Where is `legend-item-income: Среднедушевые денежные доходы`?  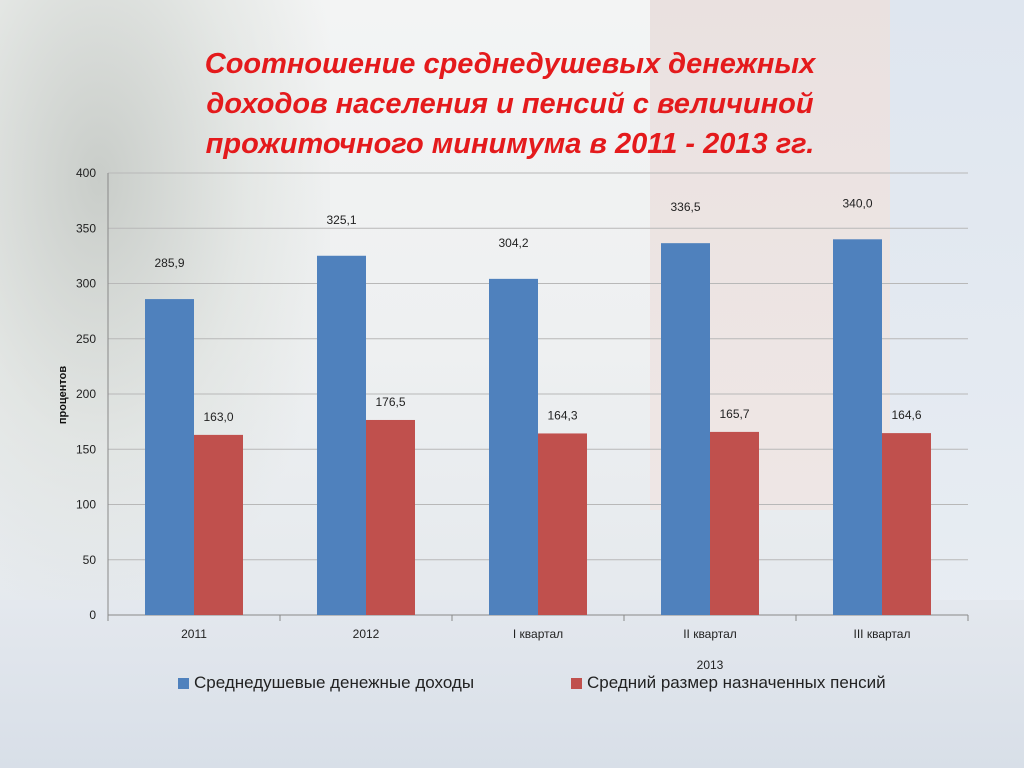 legend-item-income: Среднедушевые денежные доходы is located at coordinates (326, 683).